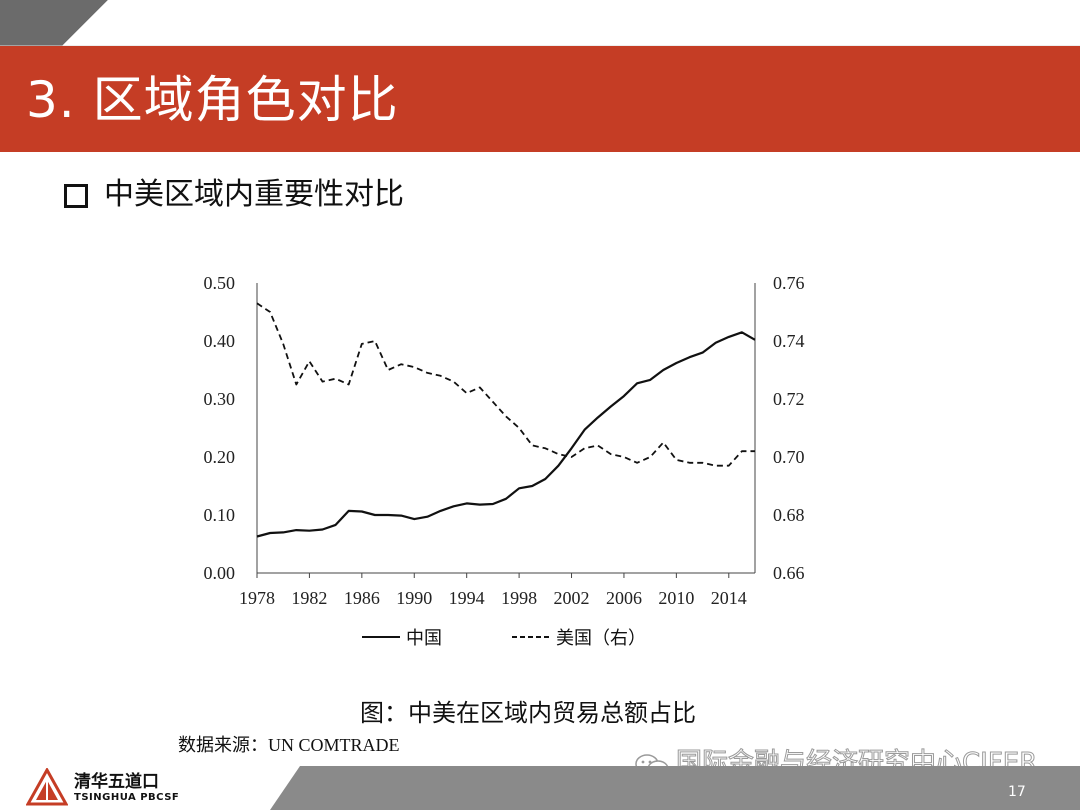 This screenshot has width=1080, height=810. I want to click on x-tick-label: 2006, so click(624, 598).